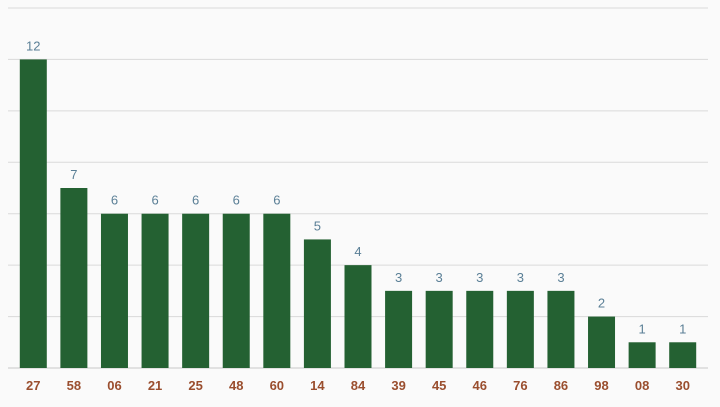 The width and height of the screenshot is (720, 407). I want to click on value-label: 2, so click(601, 303).